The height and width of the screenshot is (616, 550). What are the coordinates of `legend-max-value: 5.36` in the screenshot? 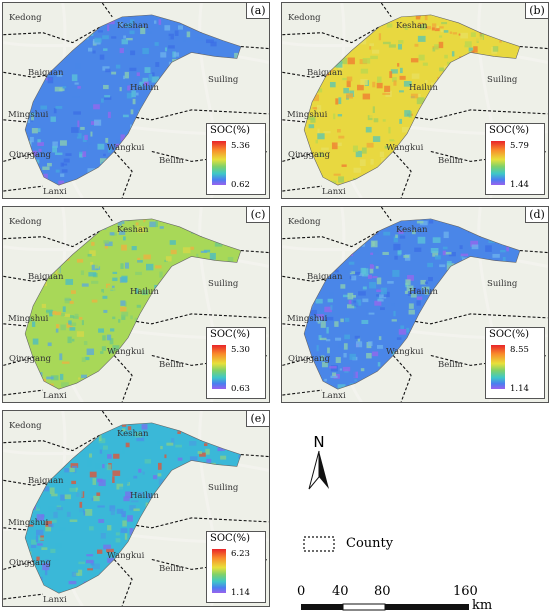 It's located at (240, 146).